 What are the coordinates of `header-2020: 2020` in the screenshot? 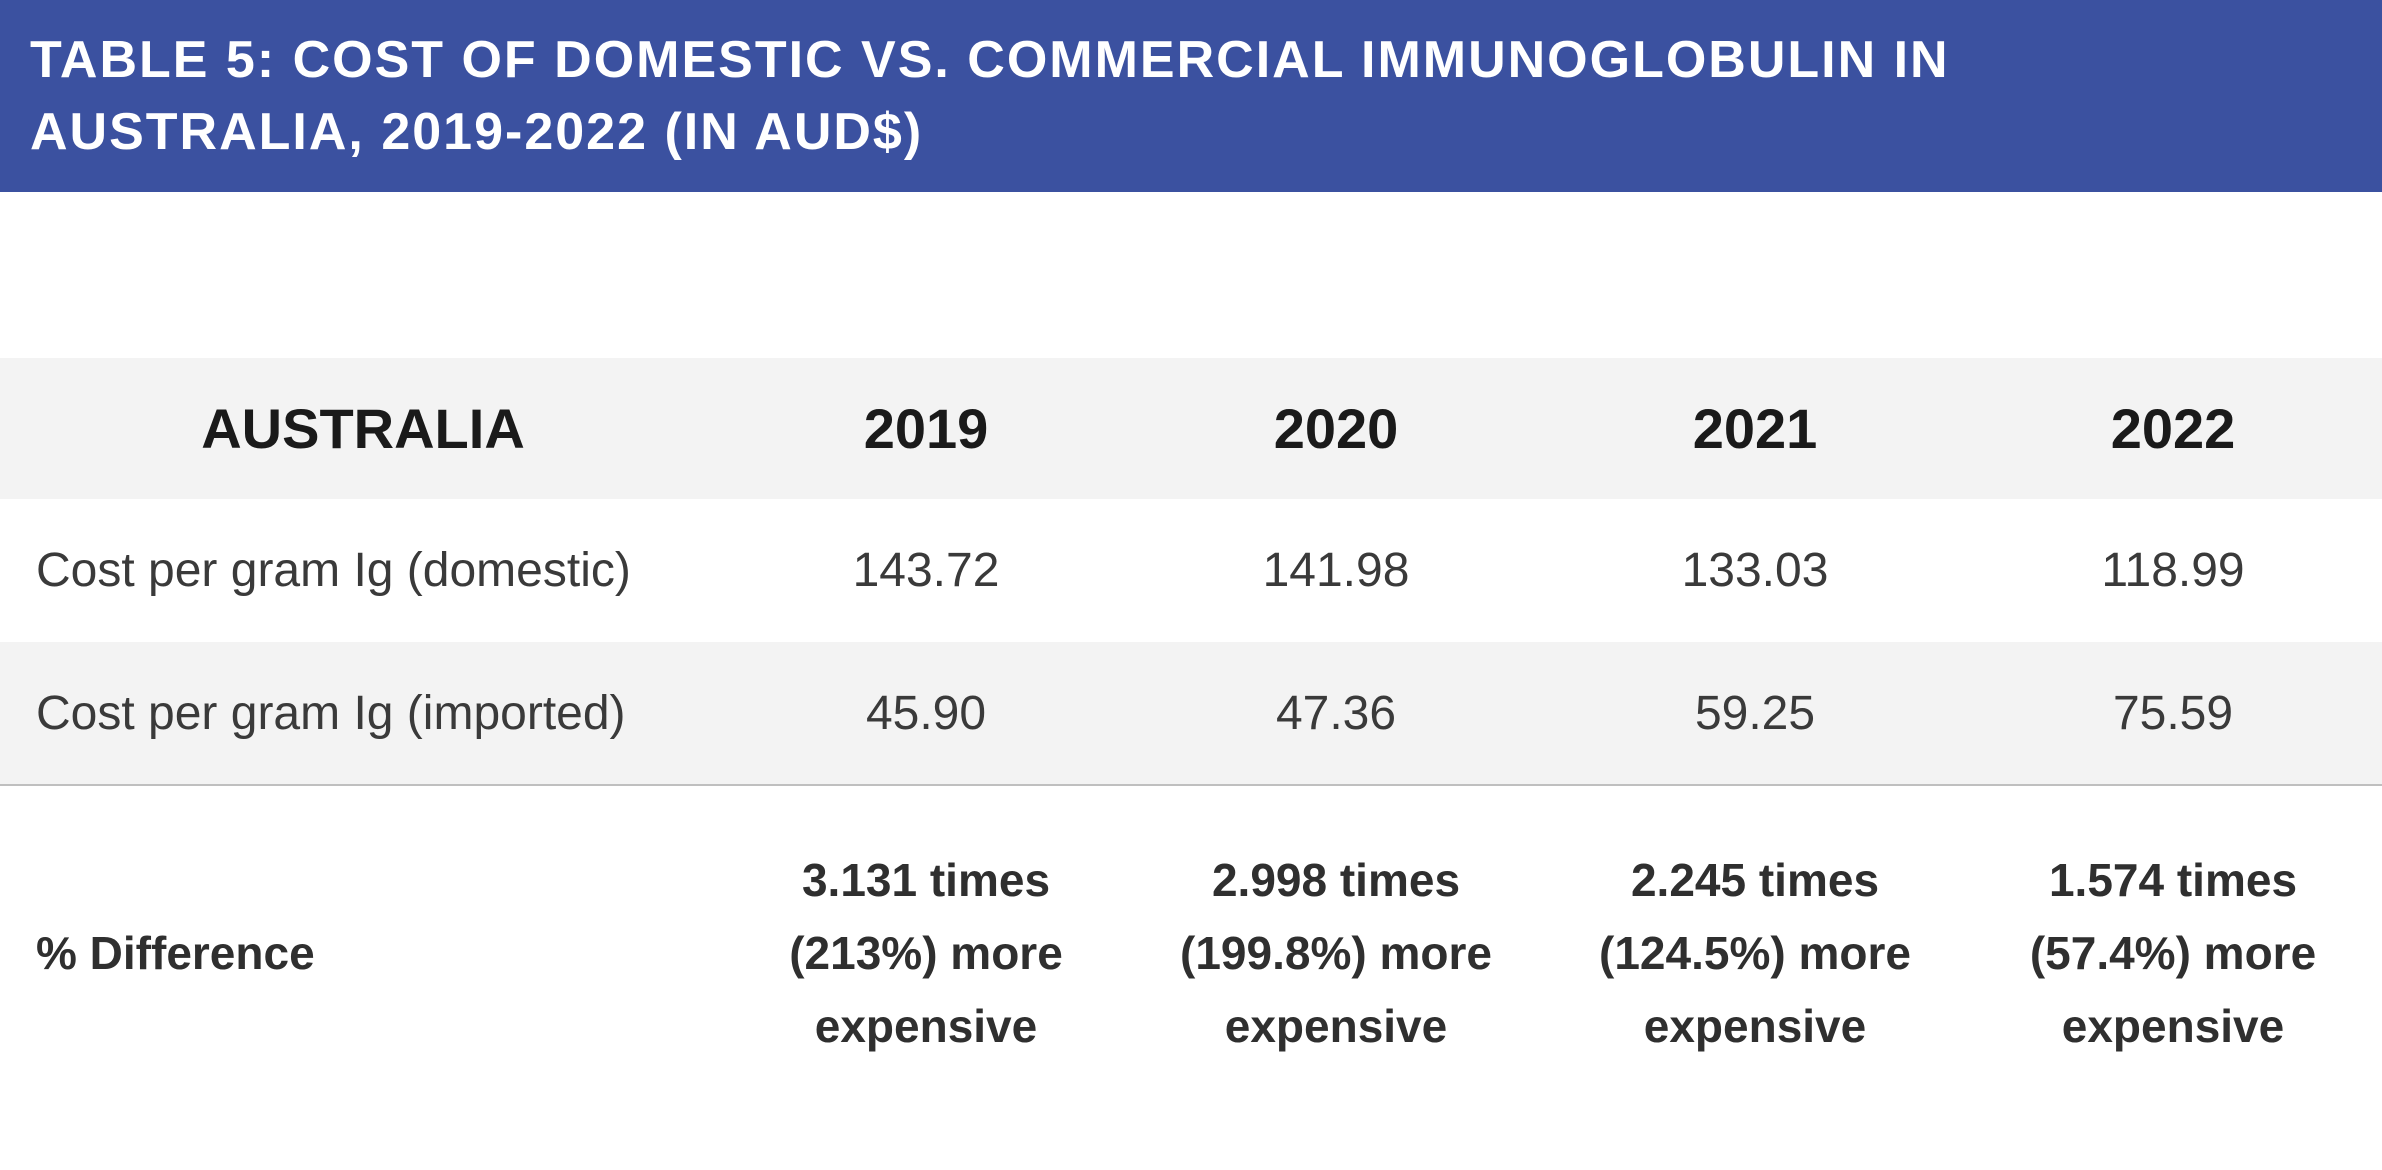 It's located at (1336, 428).